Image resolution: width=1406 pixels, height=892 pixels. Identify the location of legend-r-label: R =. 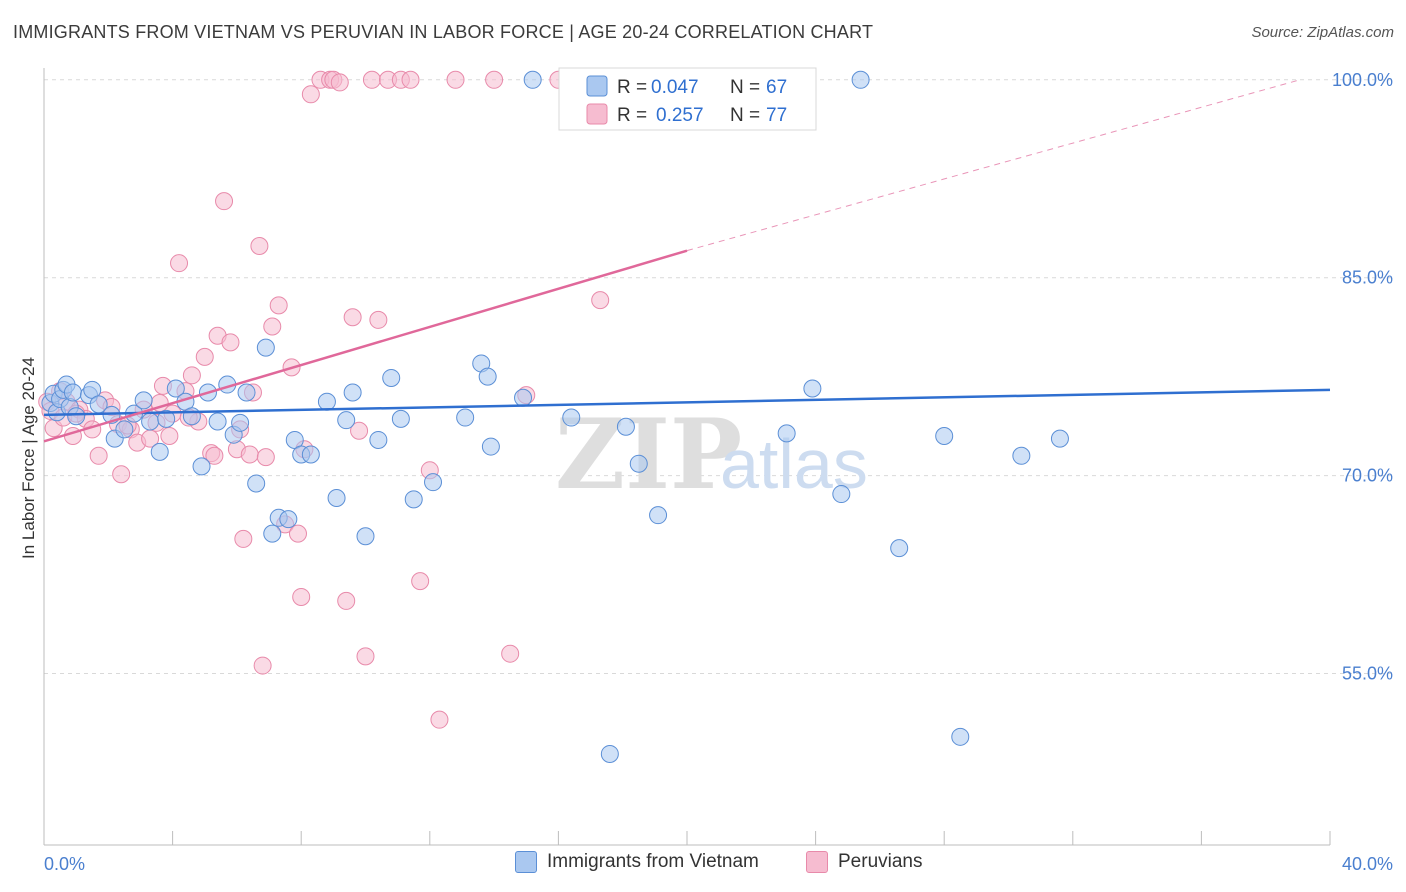
(632, 87).